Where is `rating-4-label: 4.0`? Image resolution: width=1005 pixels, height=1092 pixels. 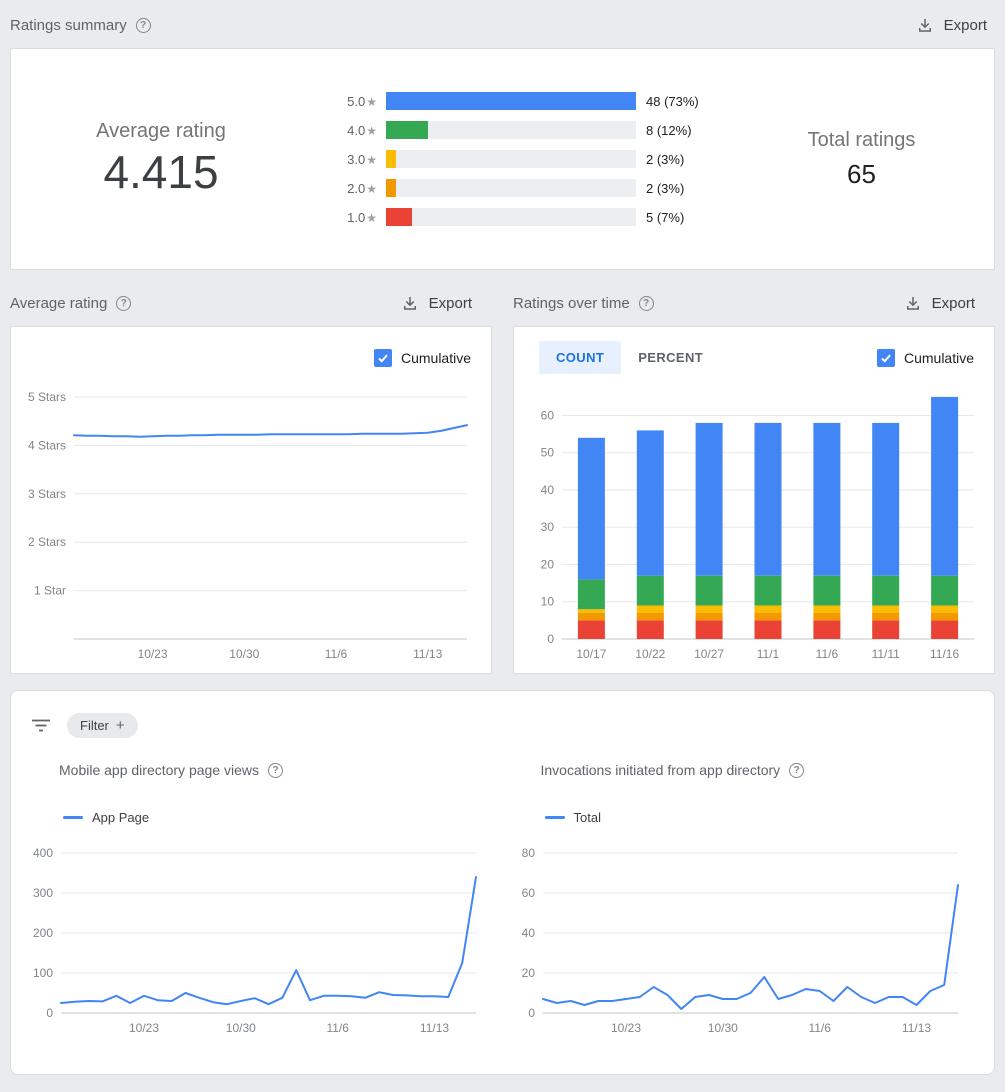 rating-4-label: 4.0 is located at coordinates (356, 130).